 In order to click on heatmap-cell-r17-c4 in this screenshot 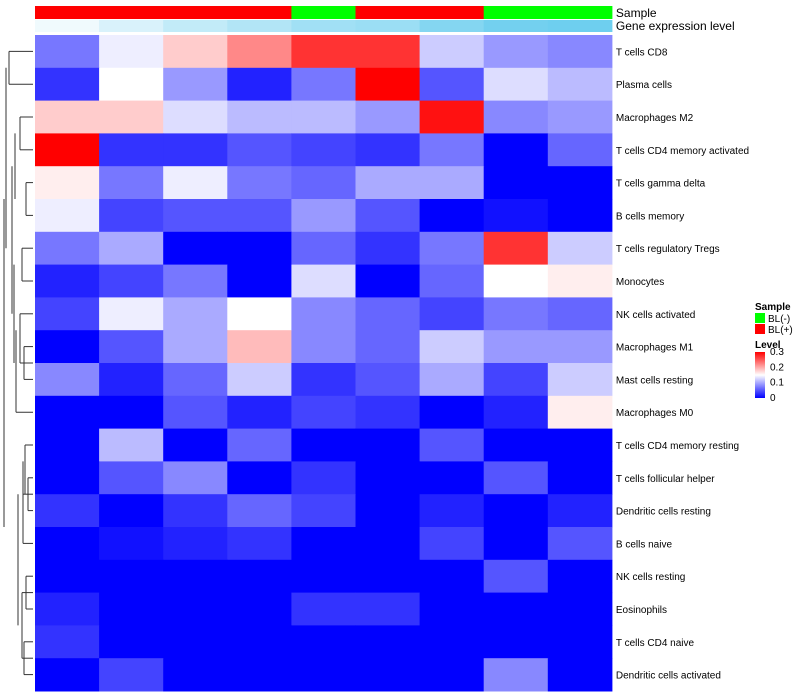, I will do `click(323, 609)`.